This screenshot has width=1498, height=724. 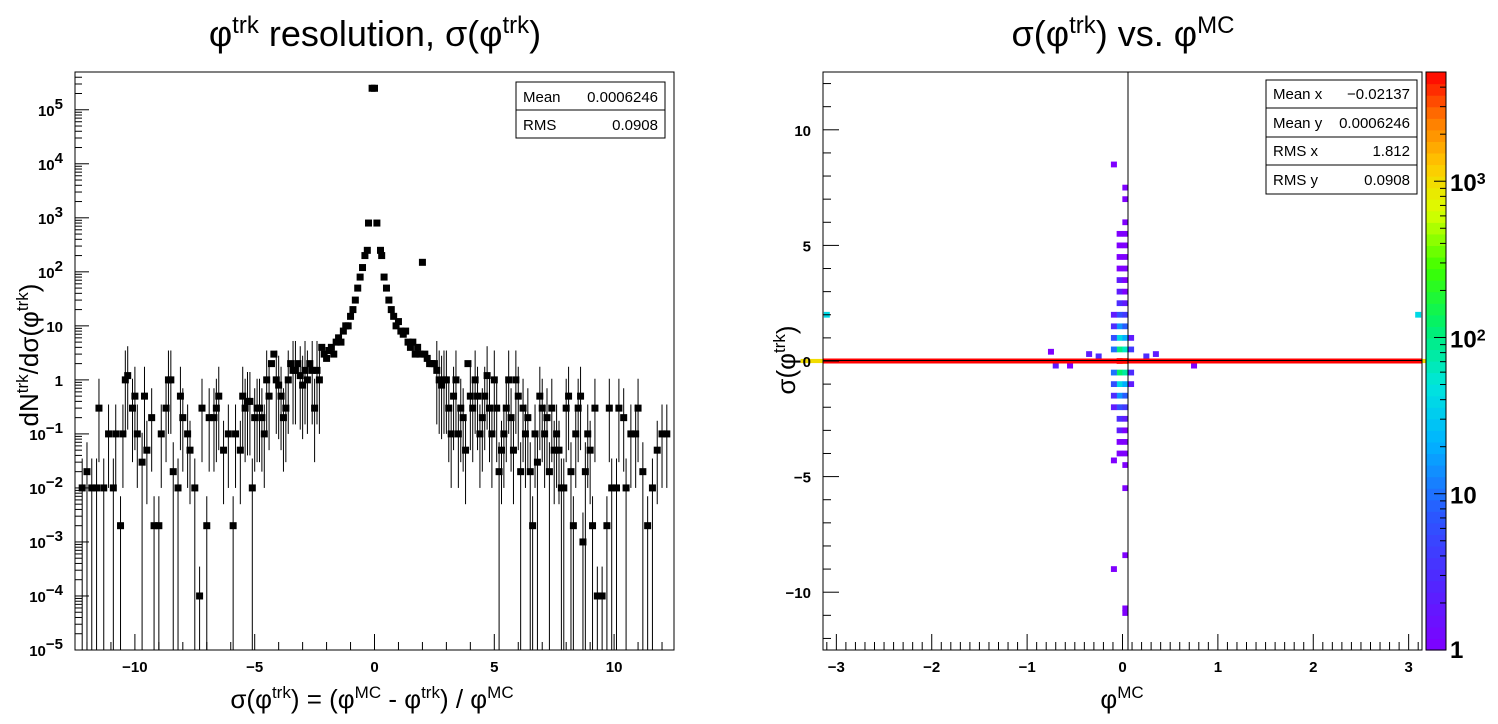 I want to click on chart1-x-axis-label: σ(φtrk) = (φMC - φtrk) / φMC, so click(x=371, y=698).